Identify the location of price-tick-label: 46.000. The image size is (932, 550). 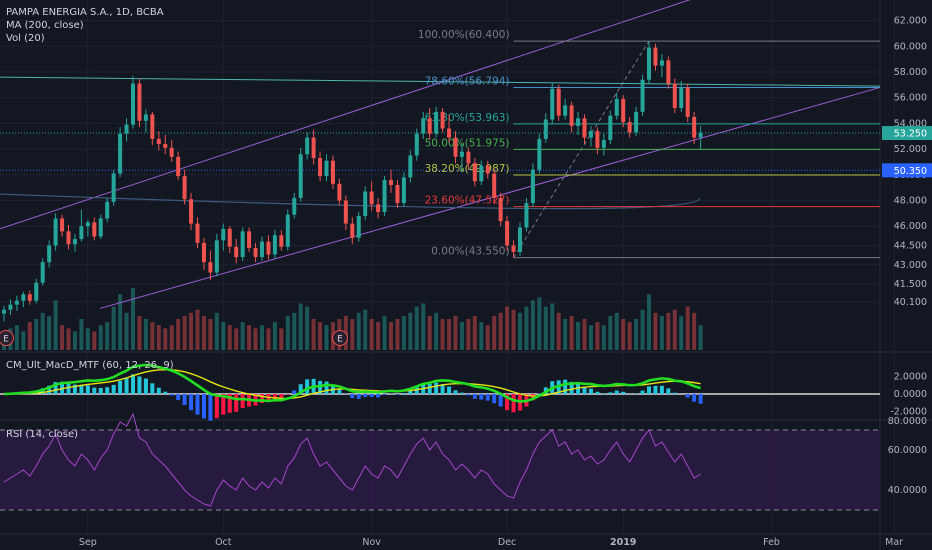
(910, 226).